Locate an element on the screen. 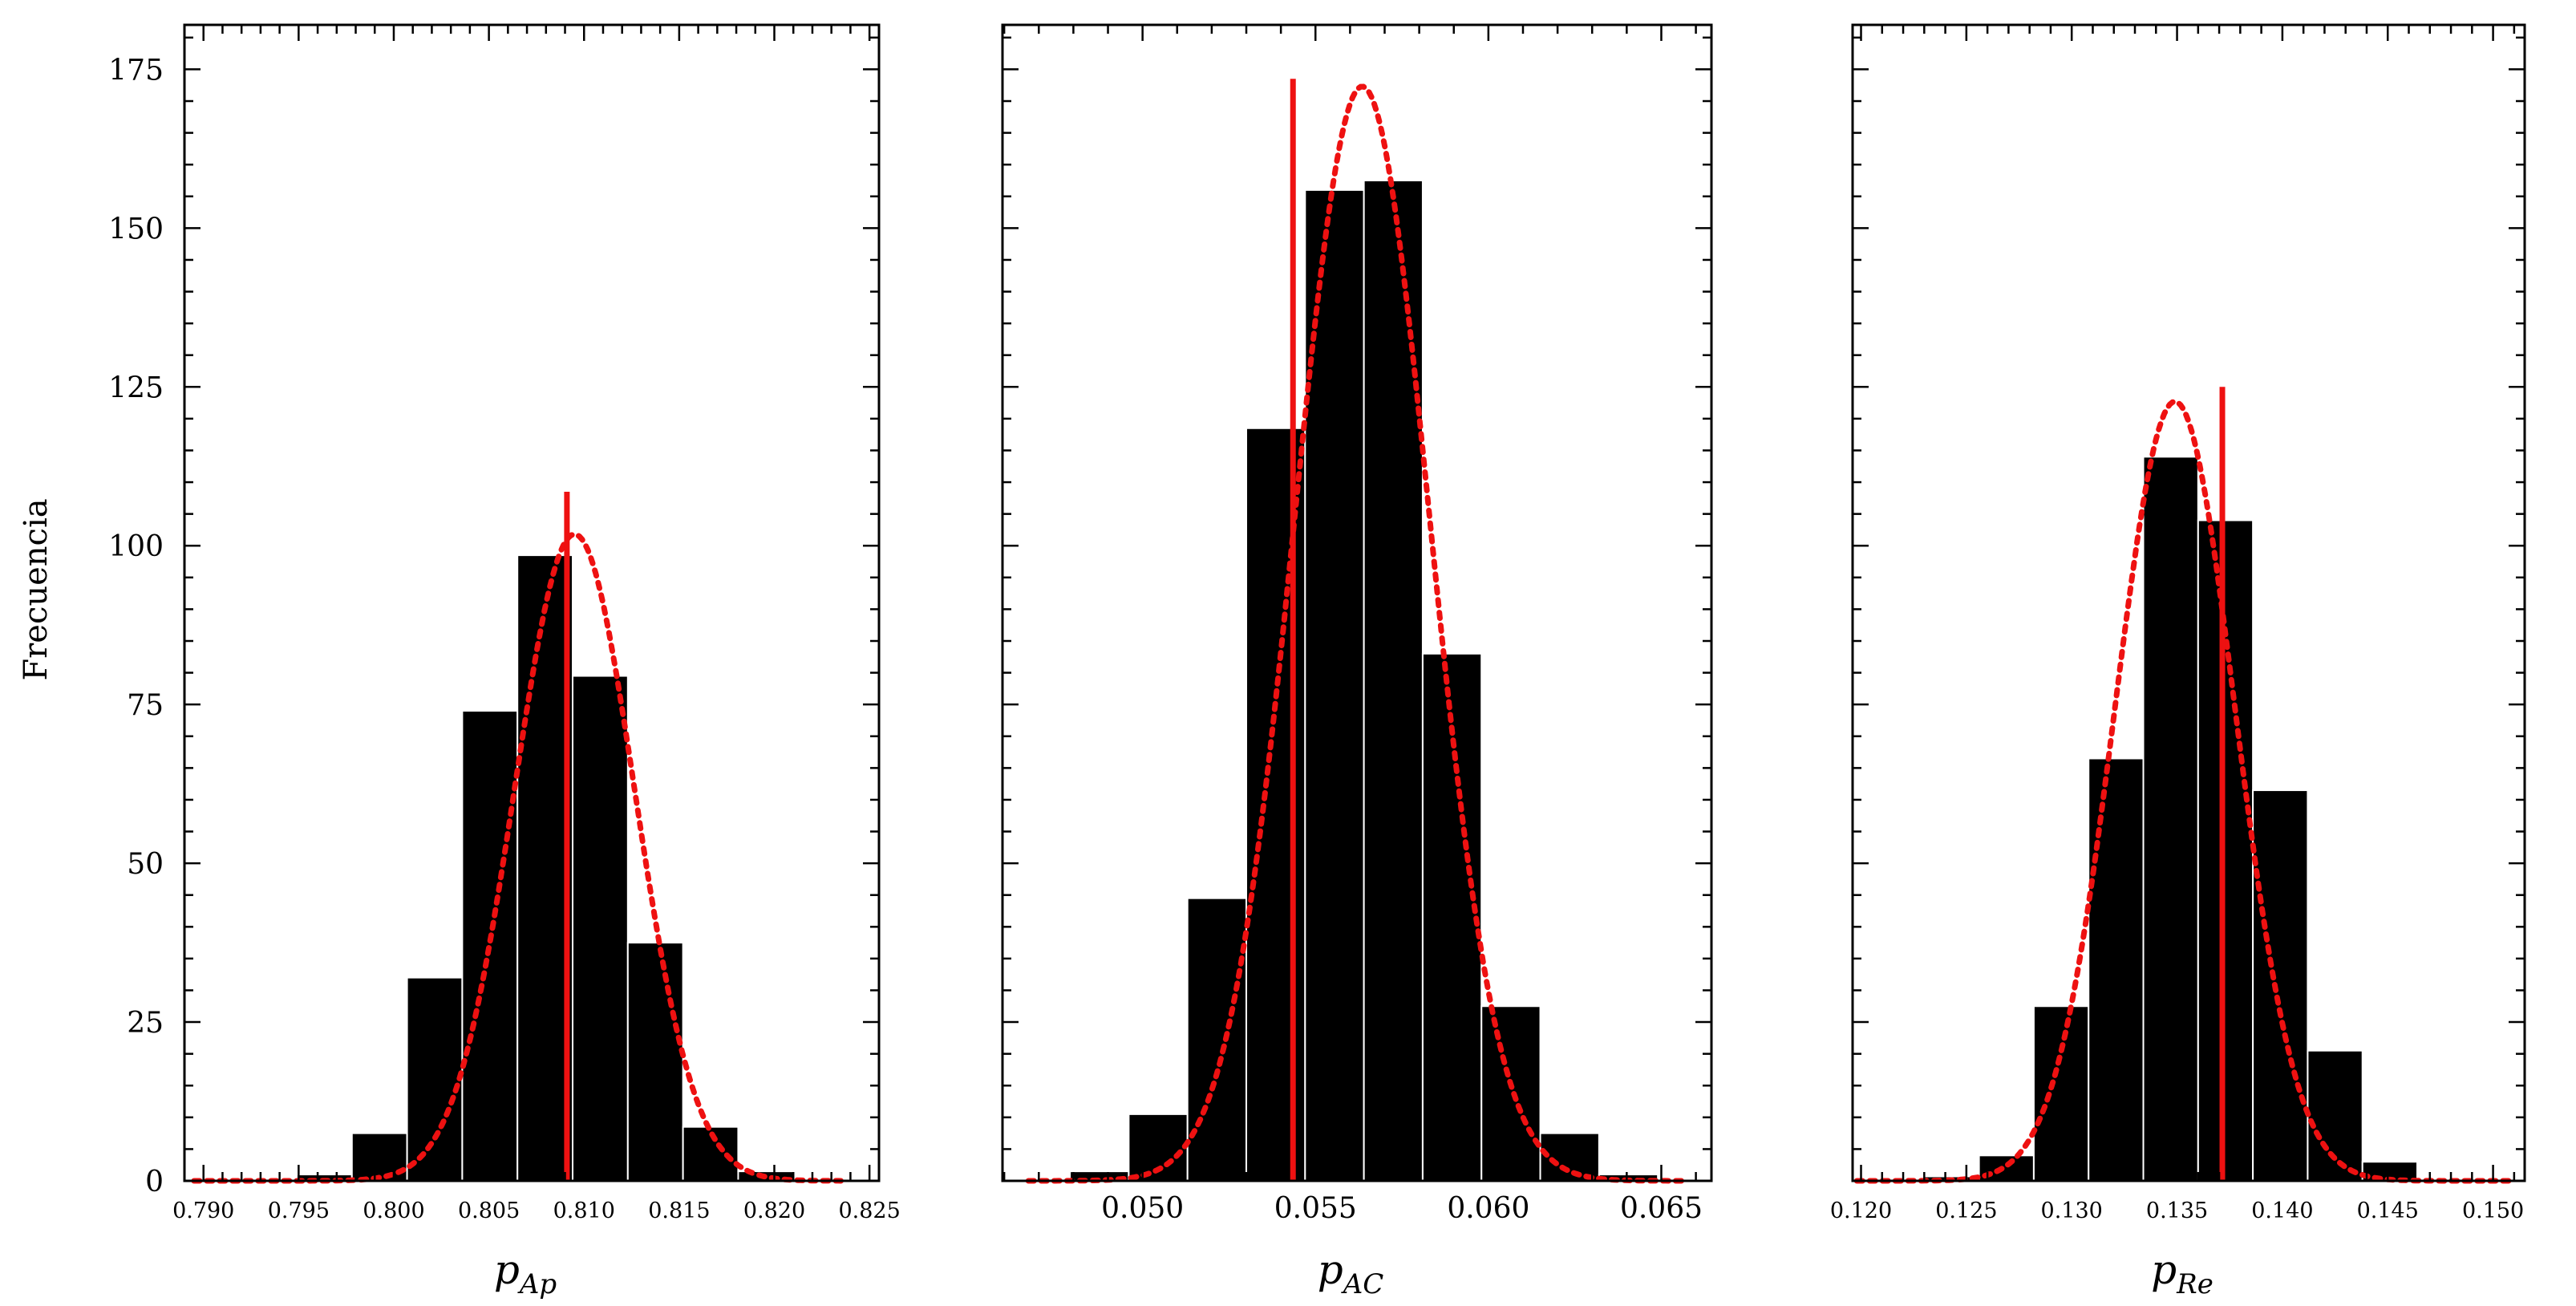 The height and width of the screenshot is (1306, 2576). panel-1-x-tick-label: 0.065 is located at coordinates (1661, 1208).